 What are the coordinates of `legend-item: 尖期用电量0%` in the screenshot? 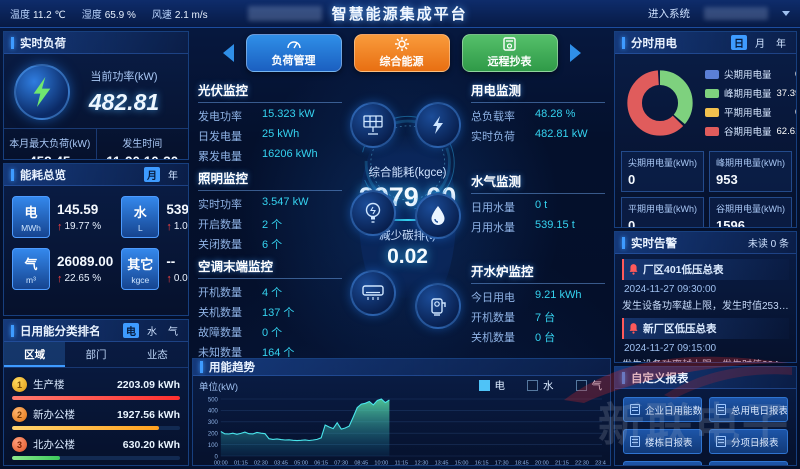 It's located at (750, 74).